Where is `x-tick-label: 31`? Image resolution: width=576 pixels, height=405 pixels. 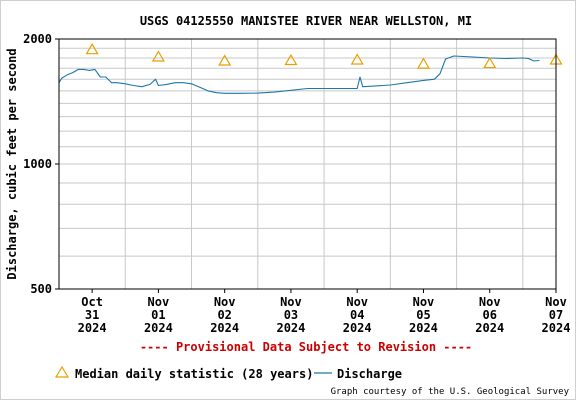 x-tick-label: 31 is located at coordinates (92, 315).